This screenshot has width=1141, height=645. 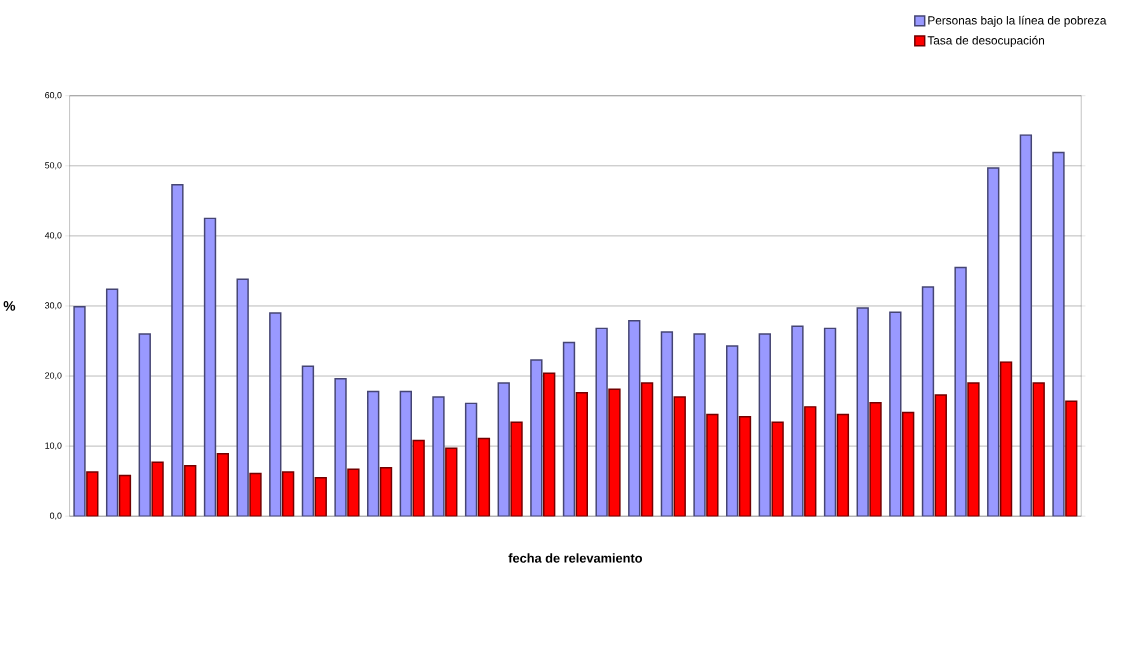 I want to click on y-tick-label: 30,0, so click(x=53, y=306).